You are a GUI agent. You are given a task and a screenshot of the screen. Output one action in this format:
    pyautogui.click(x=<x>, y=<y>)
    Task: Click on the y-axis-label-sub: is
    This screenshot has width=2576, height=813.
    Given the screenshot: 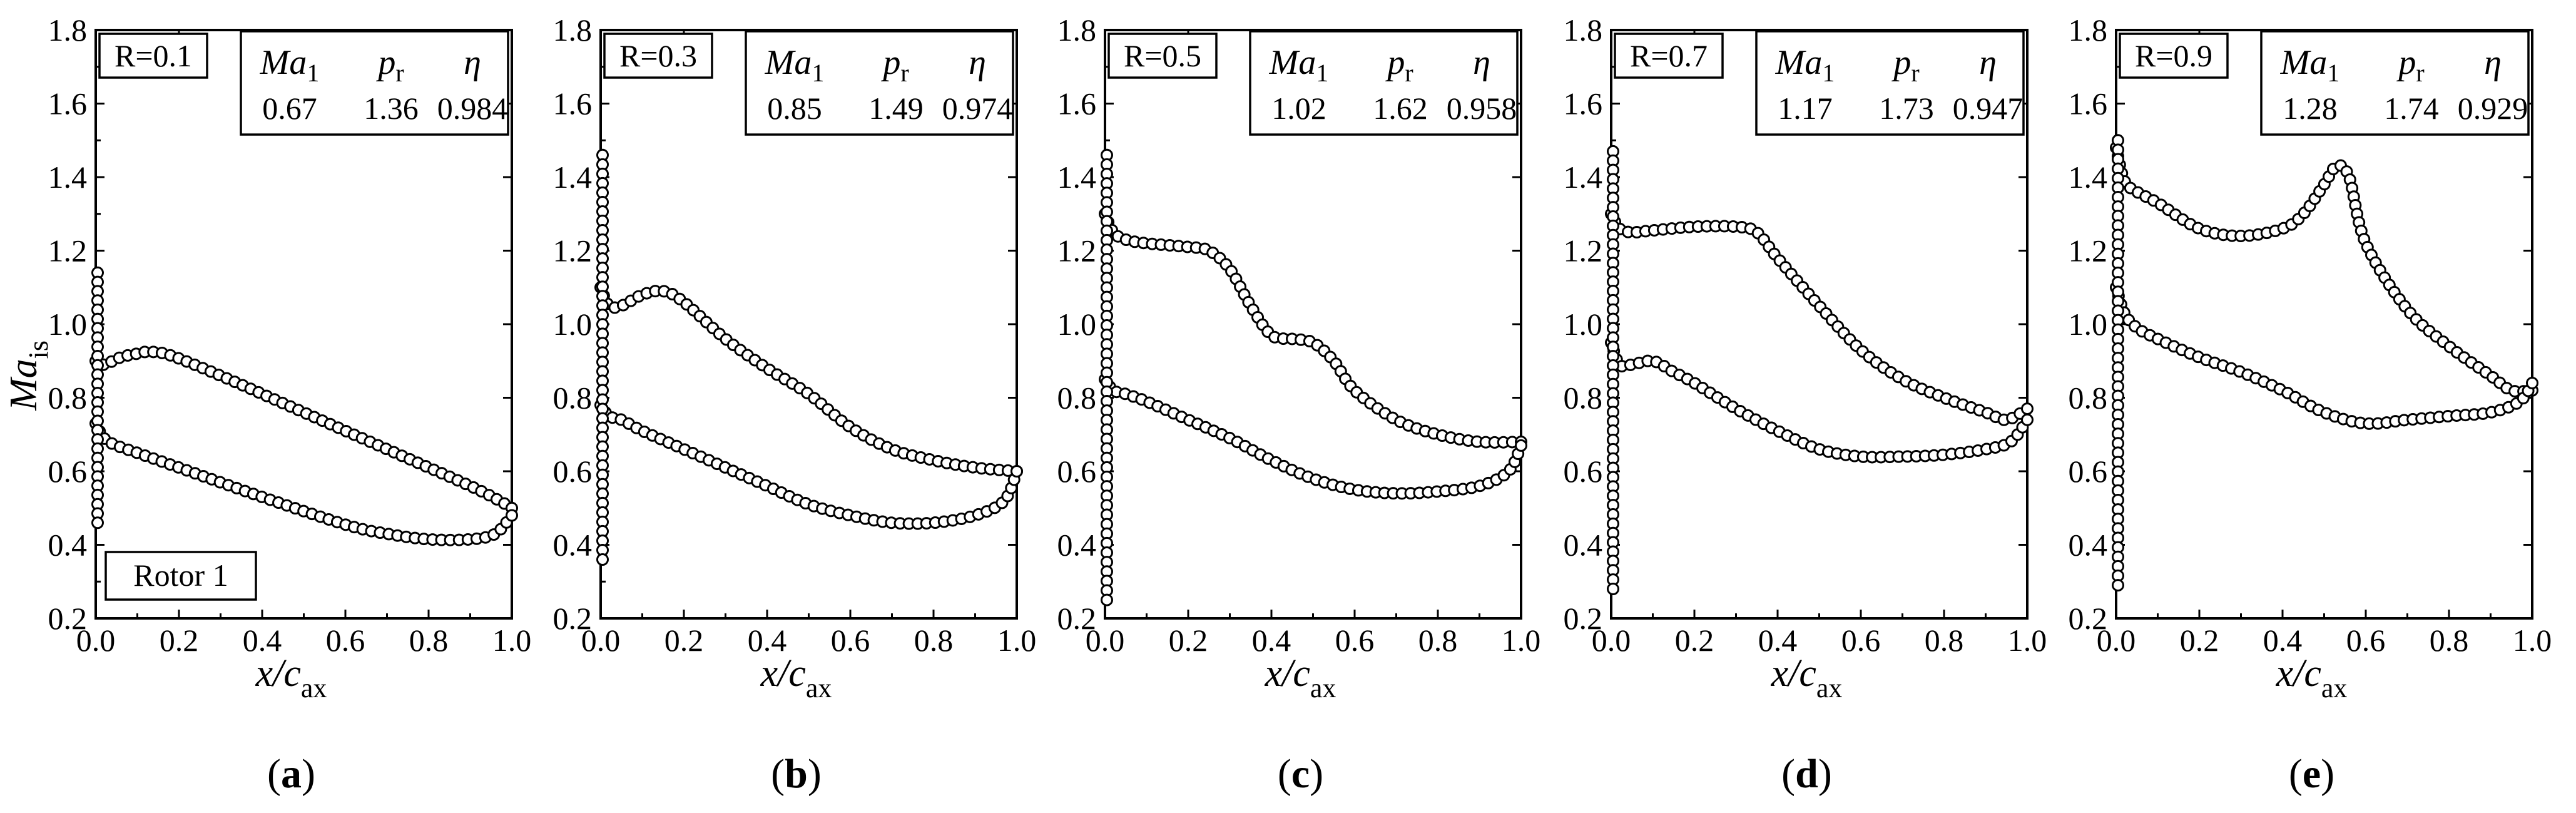 What is the action you would take?
    pyautogui.click(x=39, y=349)
    